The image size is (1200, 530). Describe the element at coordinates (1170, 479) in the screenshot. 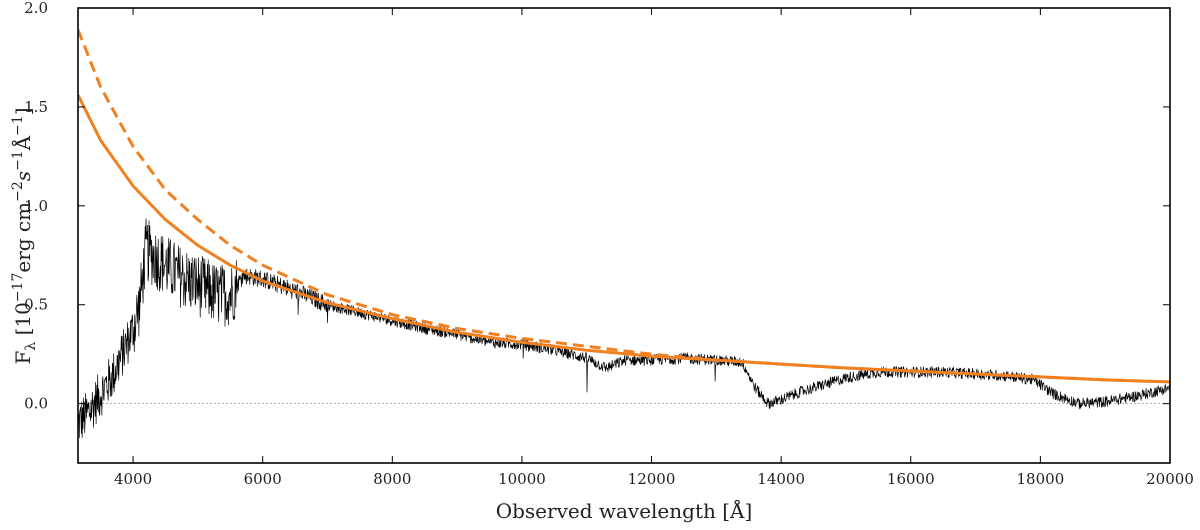

I see `x-tick-label: 20000` at that location.